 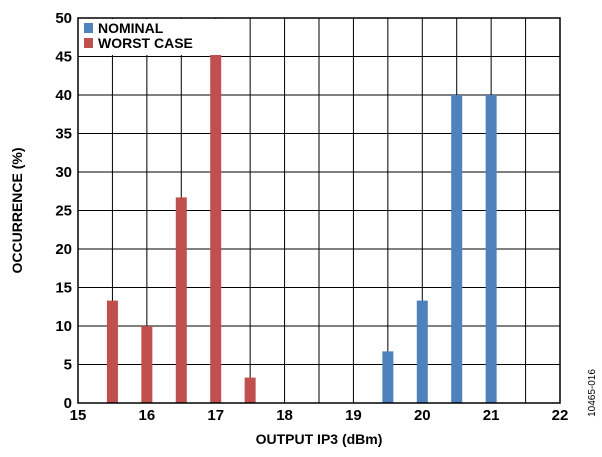 What do you see at coordinates (491, 415) in the screenshot?
I see `x-tick-label: 21` at bounding box center [491, 415].